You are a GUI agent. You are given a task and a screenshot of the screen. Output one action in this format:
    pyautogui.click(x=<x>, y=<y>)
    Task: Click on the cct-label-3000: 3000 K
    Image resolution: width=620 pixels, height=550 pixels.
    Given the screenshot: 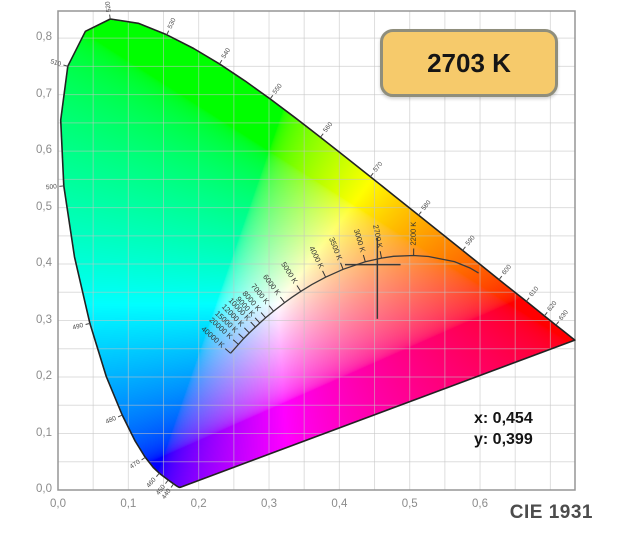 What is the action you would take?
    pyautogui.click(x=359, y=240)
    